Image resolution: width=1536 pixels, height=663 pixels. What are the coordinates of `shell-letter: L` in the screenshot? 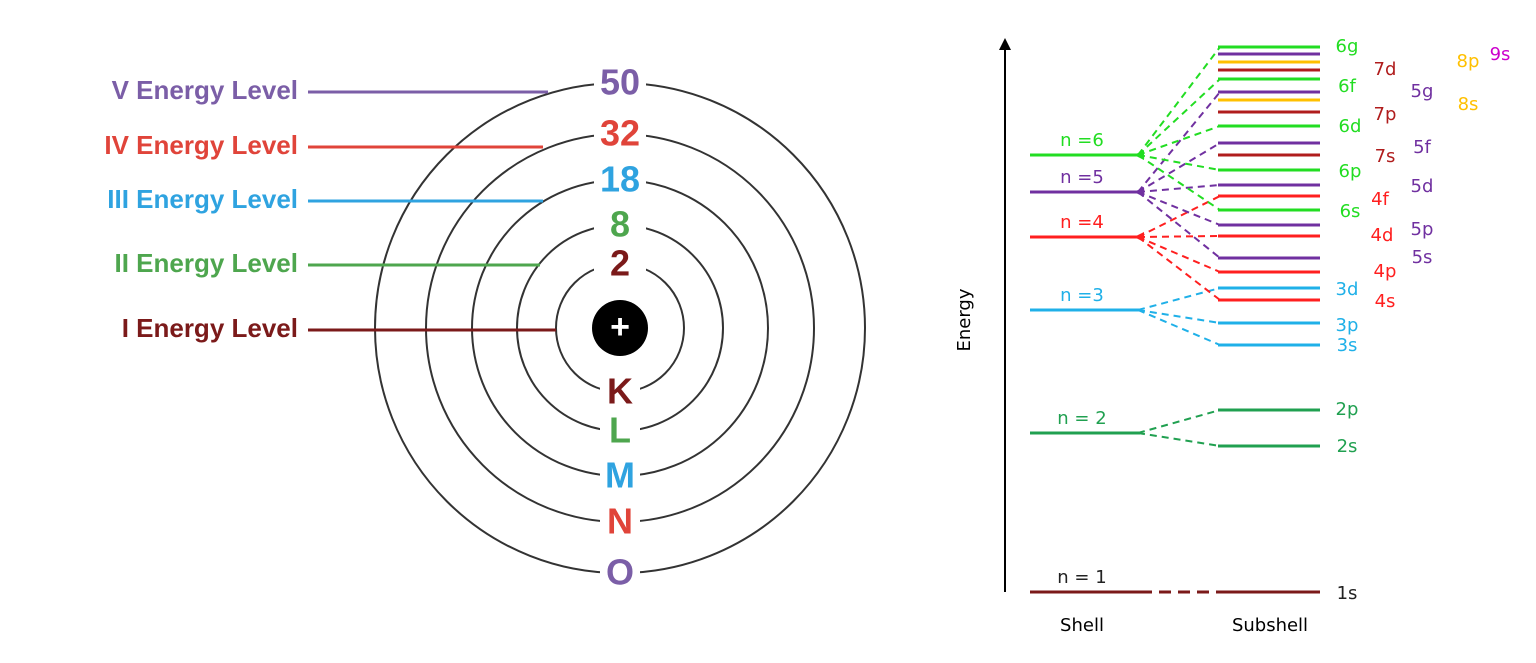 It's located at (620, 430).